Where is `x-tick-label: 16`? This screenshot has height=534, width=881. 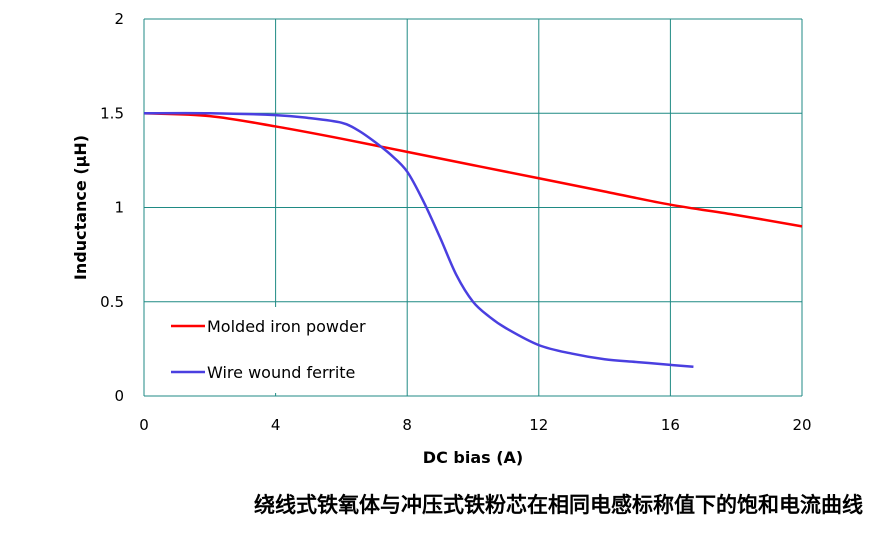 x-tick-label: 16 is located at coordinates (670, 425).